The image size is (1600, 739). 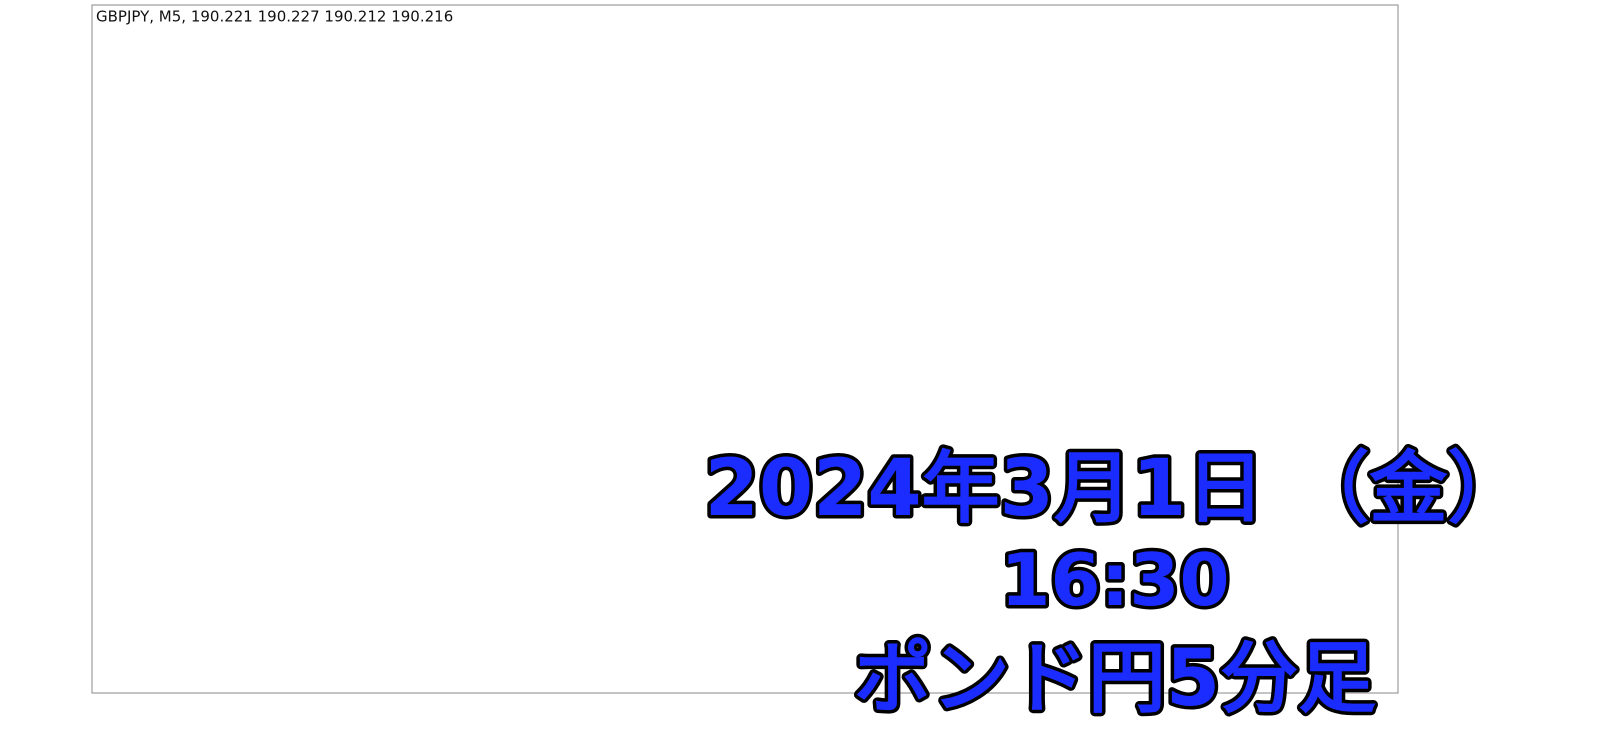 What do you see at coordinates (1115, 679) in the screenshot?
I see `overlay-caption: ポンド円5分足` at bounding box center [1115, 679].